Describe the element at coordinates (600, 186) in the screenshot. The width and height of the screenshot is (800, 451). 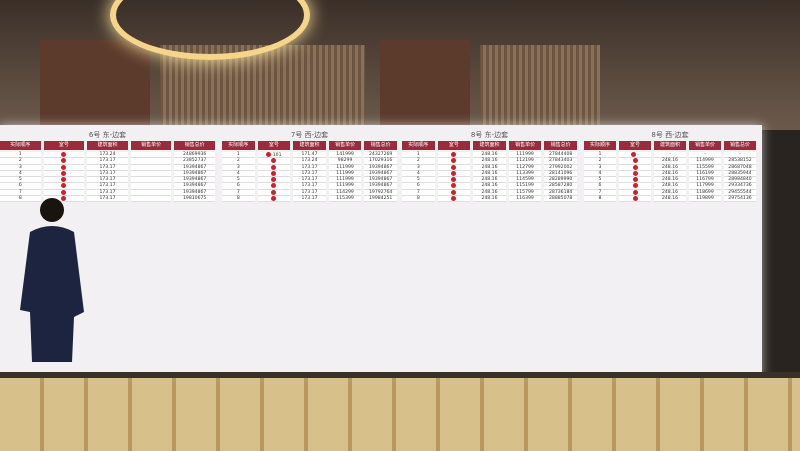
I see `table-cell: 6` at that location.